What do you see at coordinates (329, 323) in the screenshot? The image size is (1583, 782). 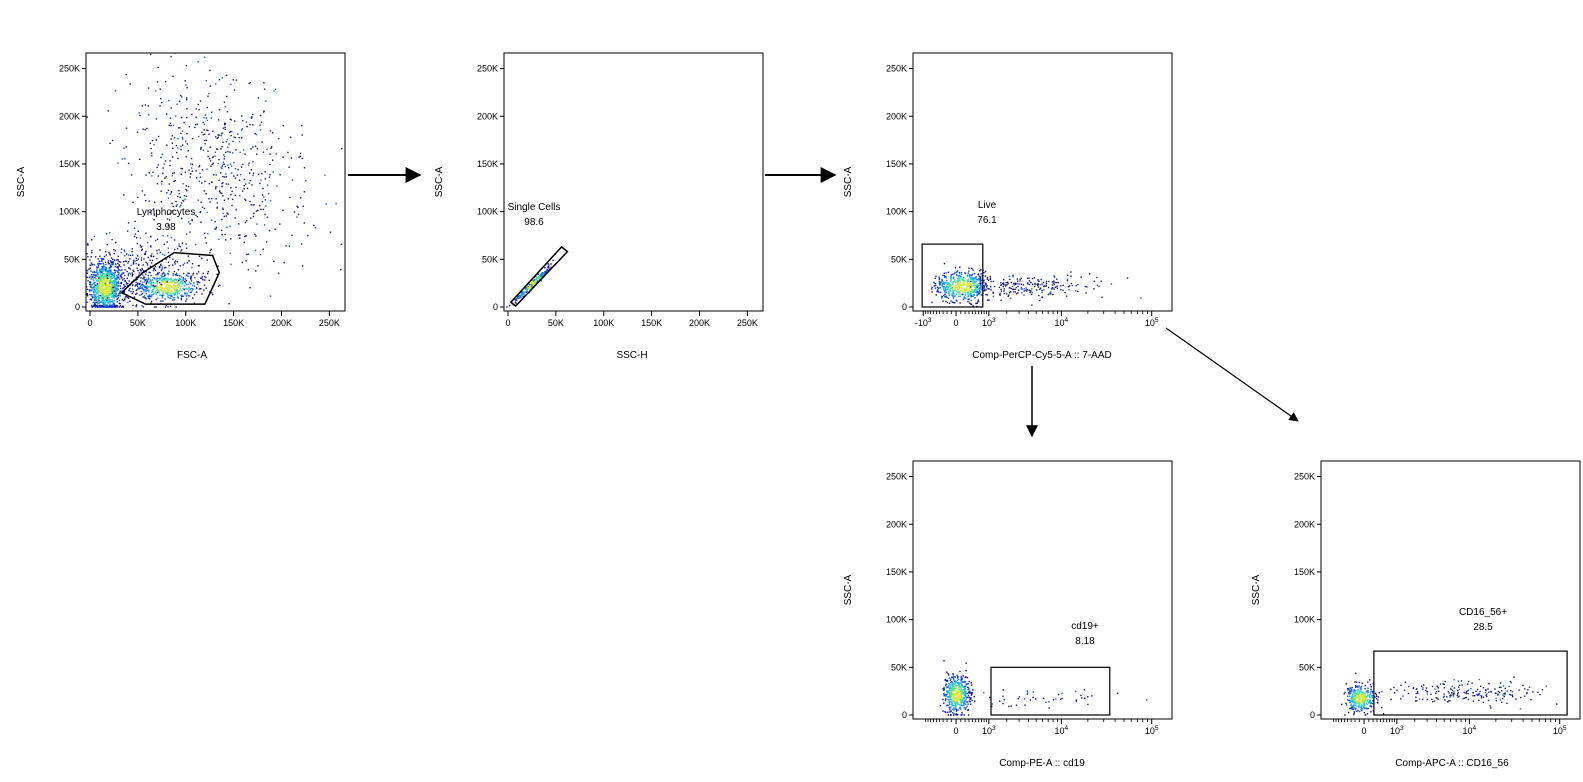 I see `x-tick-label: 250K` at bounding box center [329, 323].